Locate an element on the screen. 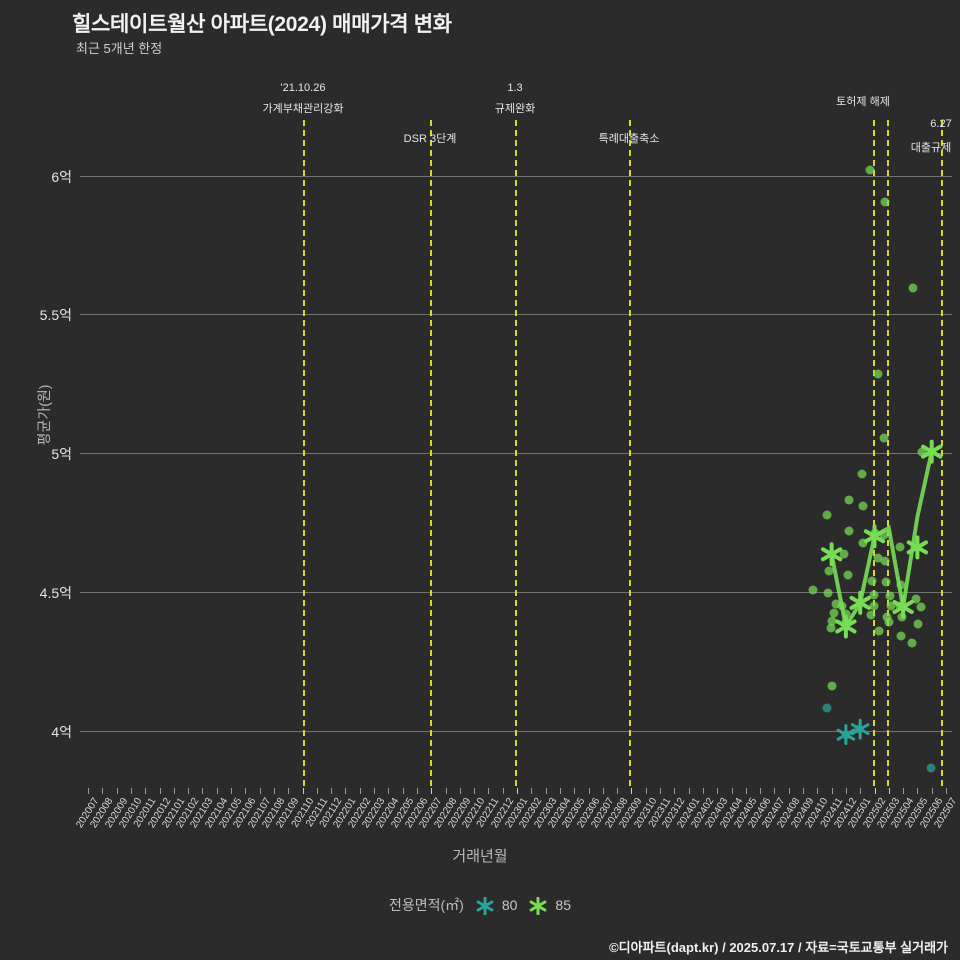 The image size is (960, 960). legend-label: 85 is located at coordinates (563, 905).